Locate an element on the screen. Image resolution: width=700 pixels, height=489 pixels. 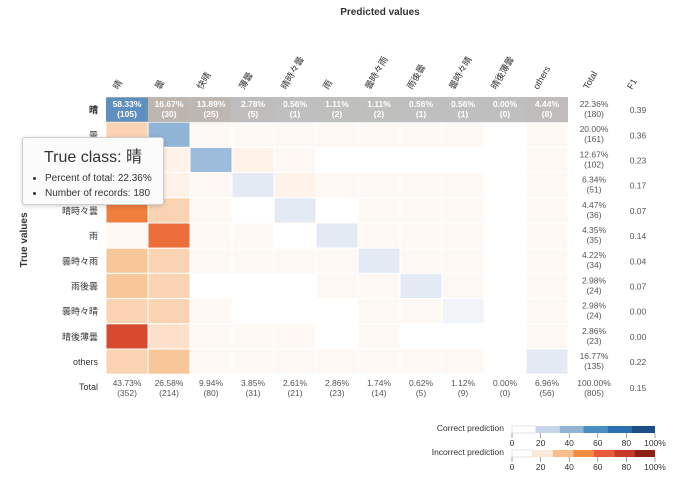
matrix-cell-highlight-diagonal is located at coordinates (127, 110).